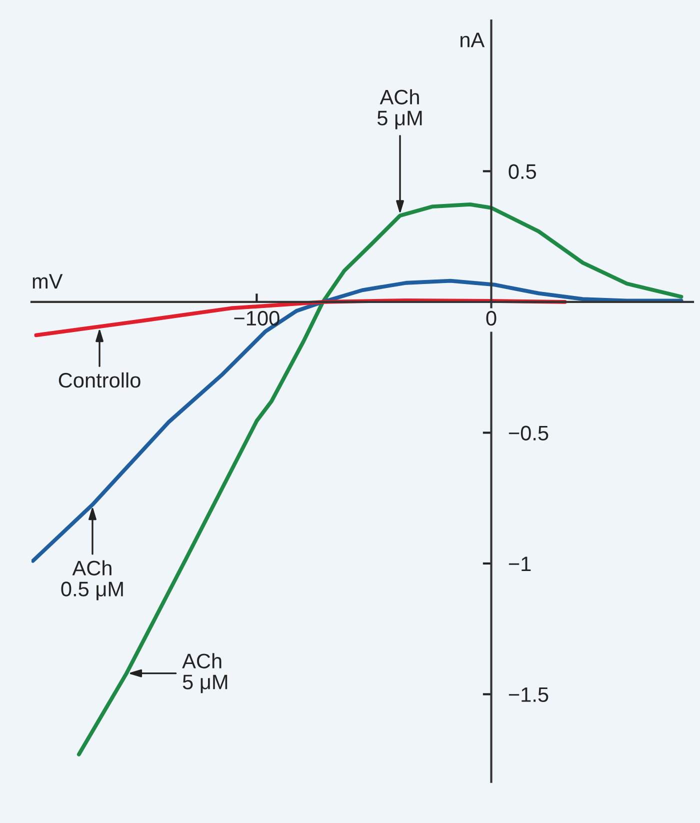  Describe the element at coordinates (528, 694) in the screenshot. I see `y-tick-label: −1.5` at that location.